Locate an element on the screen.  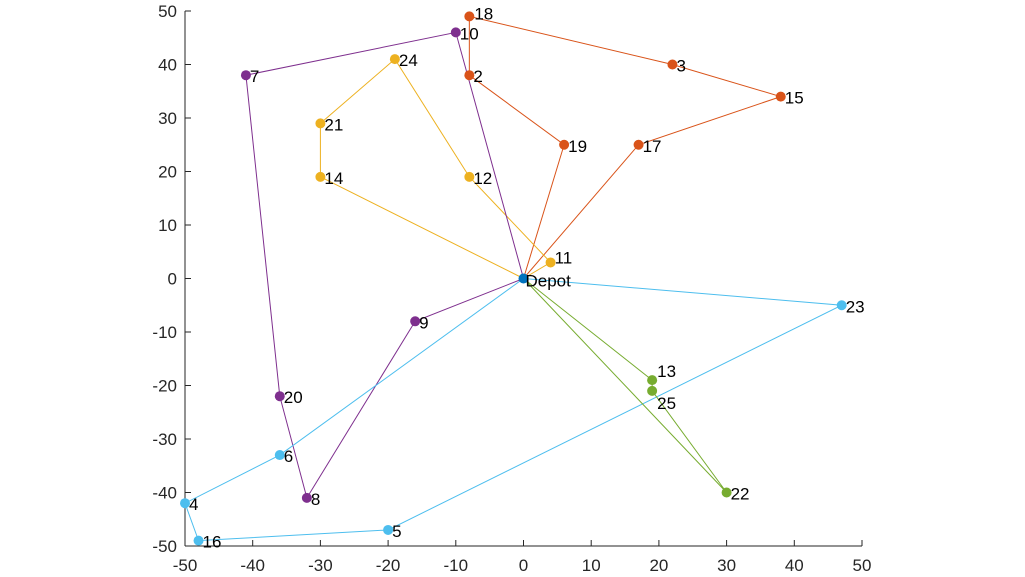
y-tick-label: 50 is located at coordinates (167, 11).